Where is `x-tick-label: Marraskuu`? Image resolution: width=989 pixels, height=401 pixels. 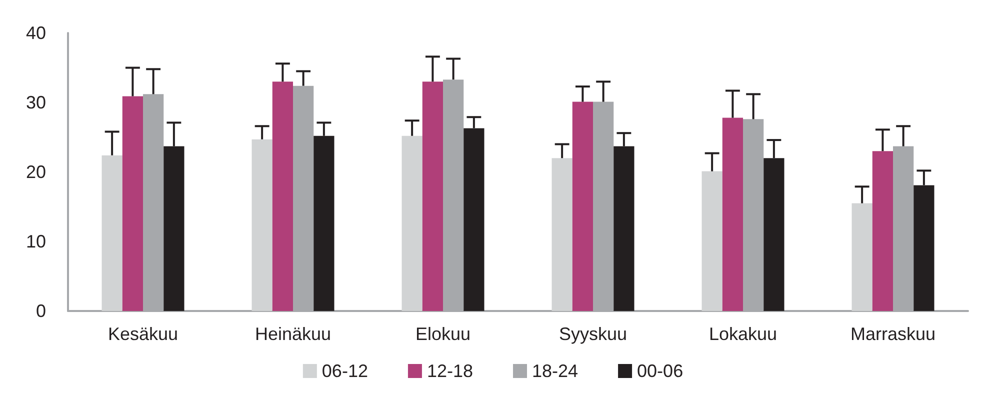 x-tick-label: Marraskuu is located at coordinates (893, 334).